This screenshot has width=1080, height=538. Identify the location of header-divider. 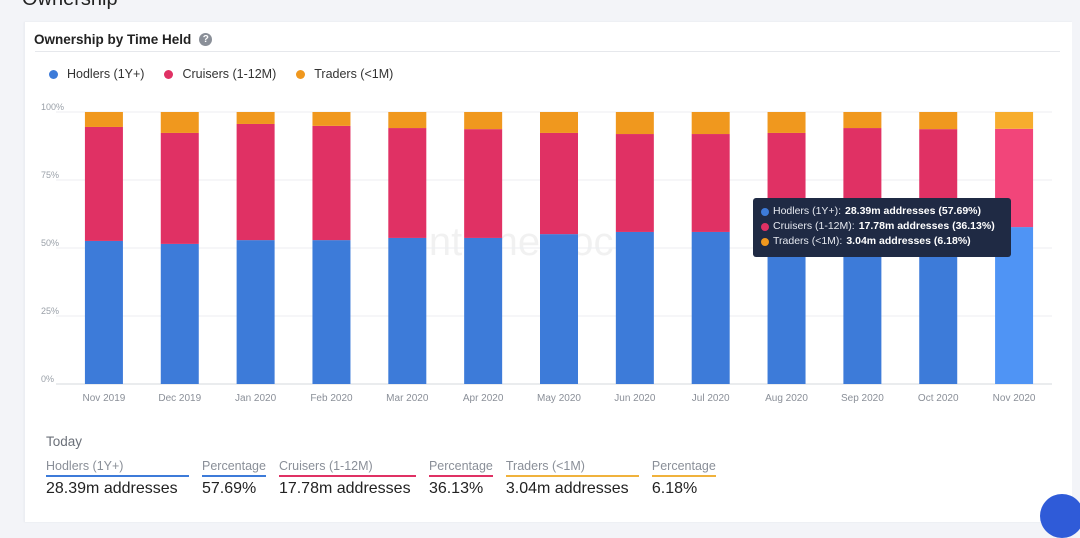
(547, 51).